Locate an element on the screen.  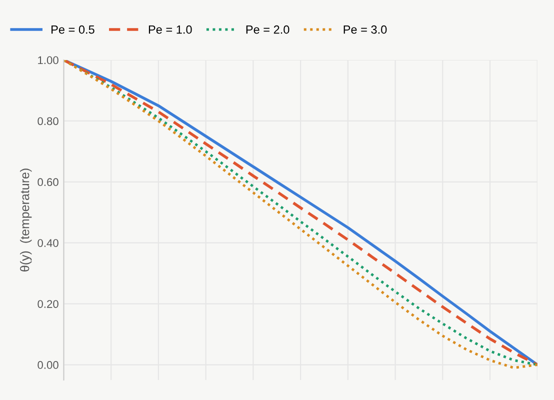
y-tick-label: 0.60 is located at coordinates (48, 182).